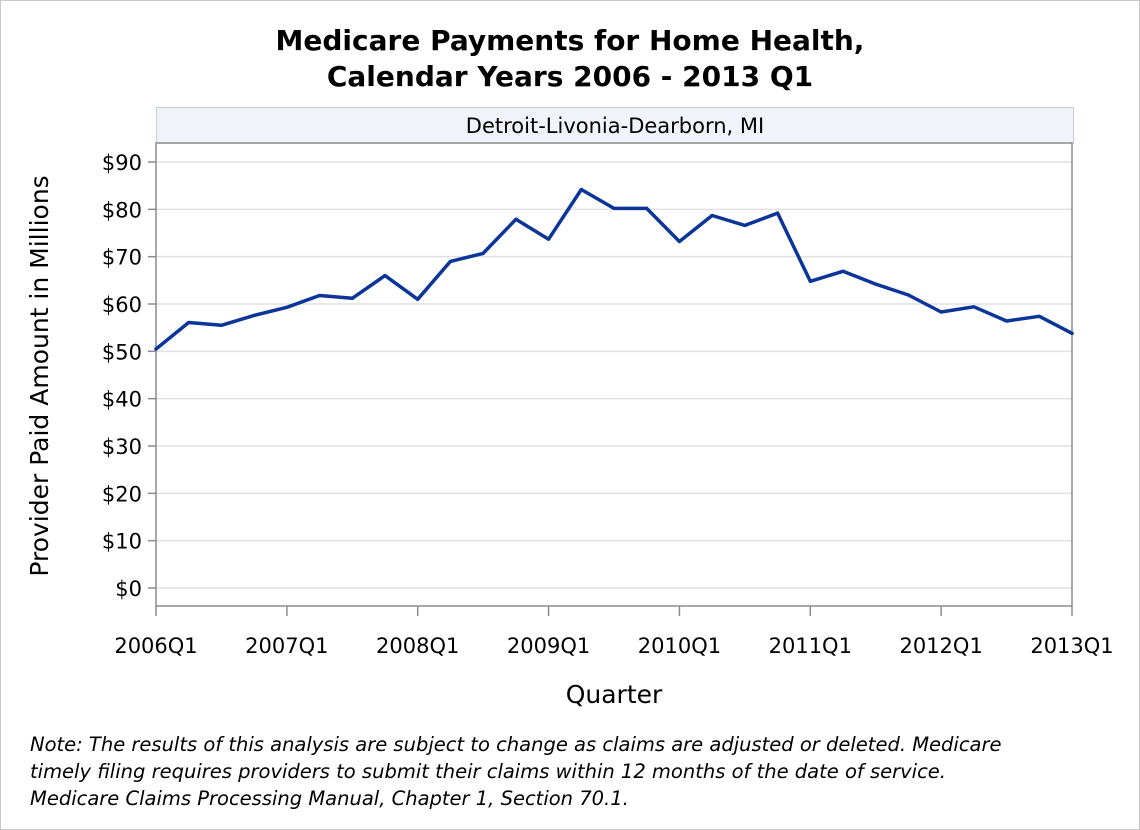  Describe the element at coordinates (156, 349) in the screenshot. I see `data-point-2006Q1` at that location.